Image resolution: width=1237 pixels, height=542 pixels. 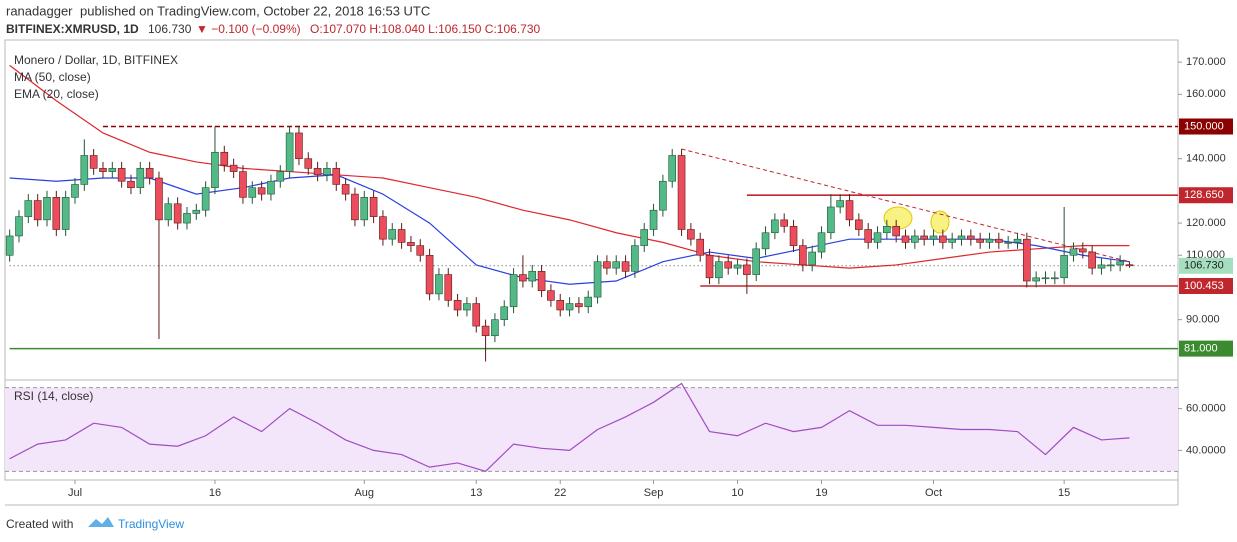 I want to click on publisher: ranadagger, so click(x=39, y=10).